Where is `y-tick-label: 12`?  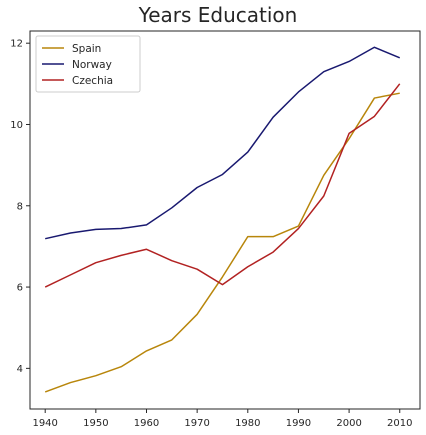 y-tick-label: 12 is located at coordinates (16, 44).